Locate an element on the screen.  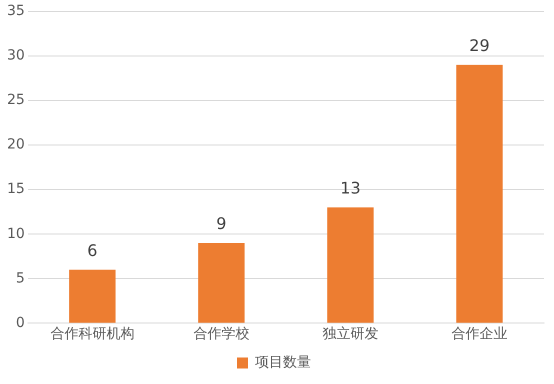
data-label: 9 is located at coordinates (221, 224).